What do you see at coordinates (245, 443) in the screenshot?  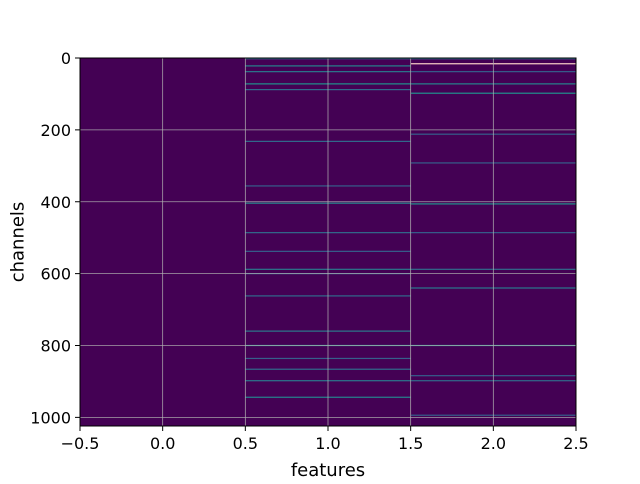 I see `x-tick-label-2: 0.5` at bounding box center [245, 443].